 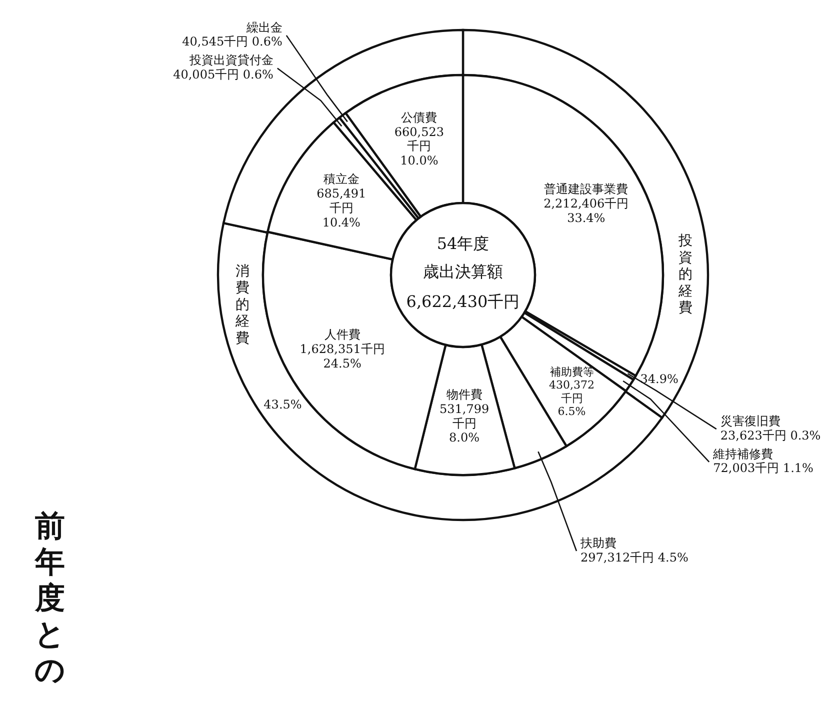 I want to click on text: 前年度との, so click(x=50, y=598).